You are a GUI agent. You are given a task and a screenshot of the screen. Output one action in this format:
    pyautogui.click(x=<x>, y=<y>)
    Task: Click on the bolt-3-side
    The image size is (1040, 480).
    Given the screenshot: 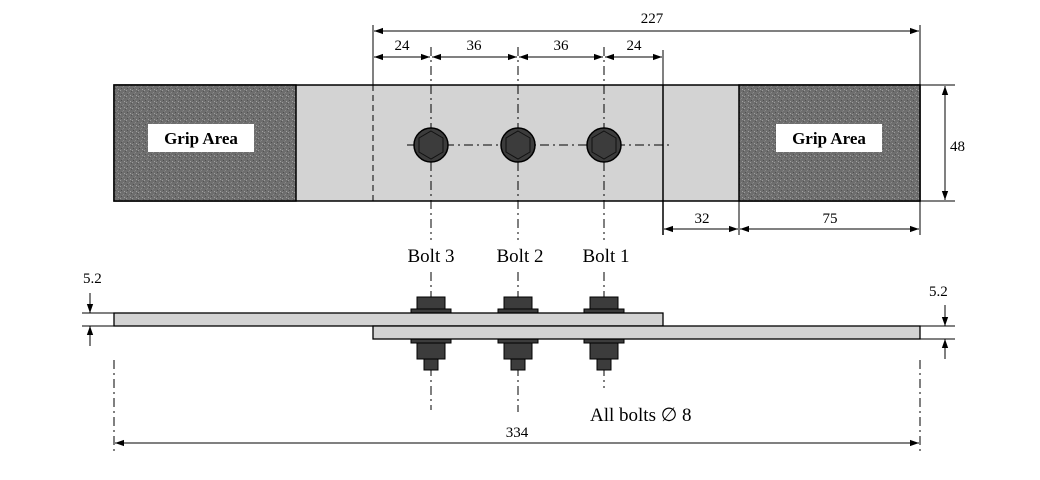 What is the action you would take?
    pyautogui.click(x=431, y=333)
    